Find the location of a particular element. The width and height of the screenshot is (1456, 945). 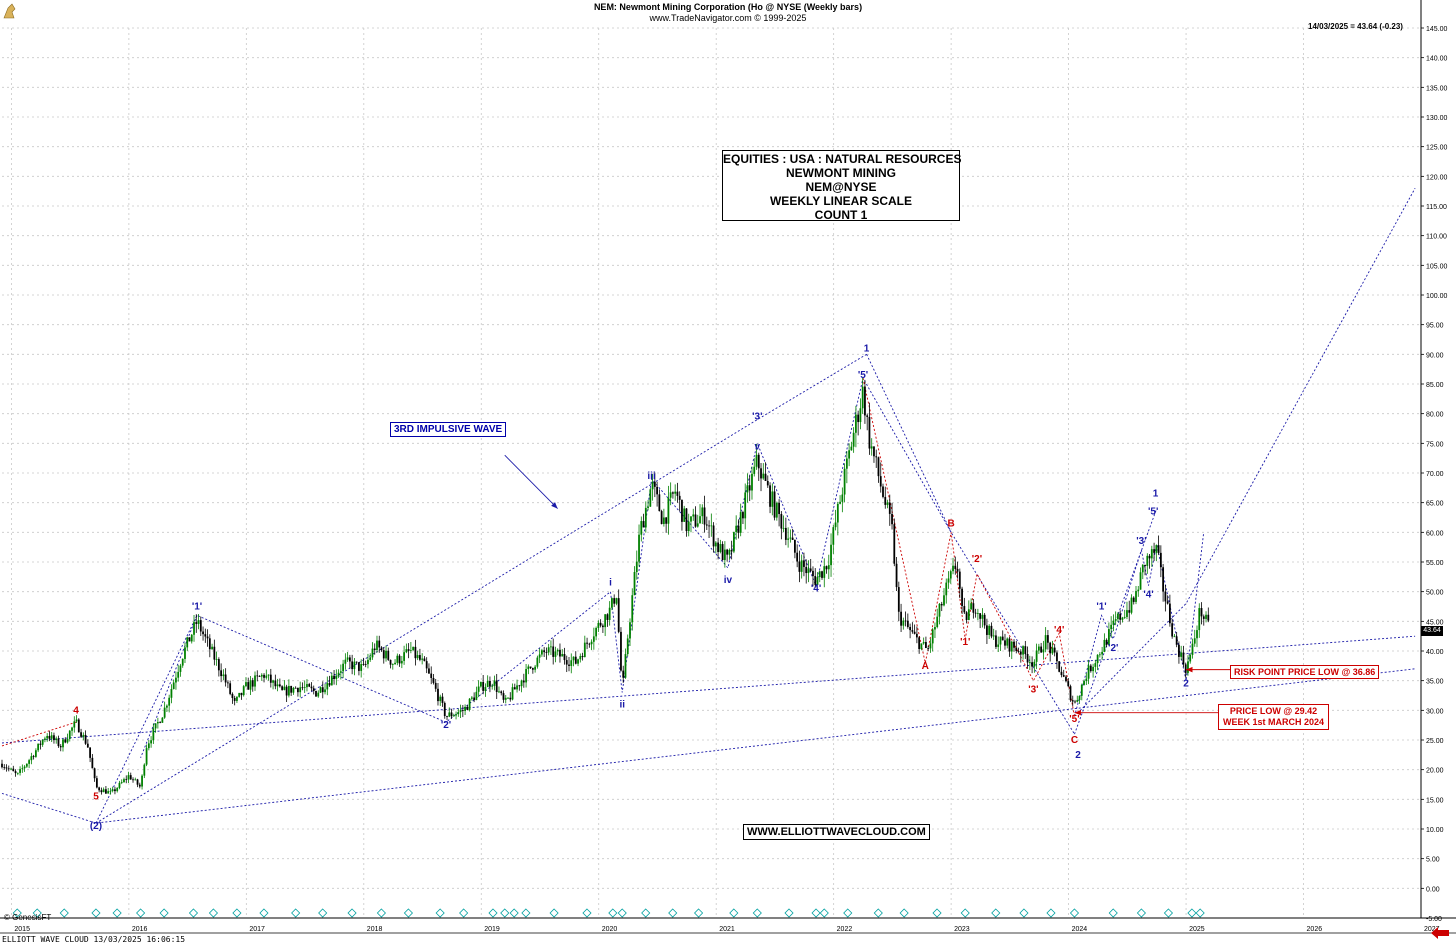

wave-label: i is located at coordinates (610, 583).